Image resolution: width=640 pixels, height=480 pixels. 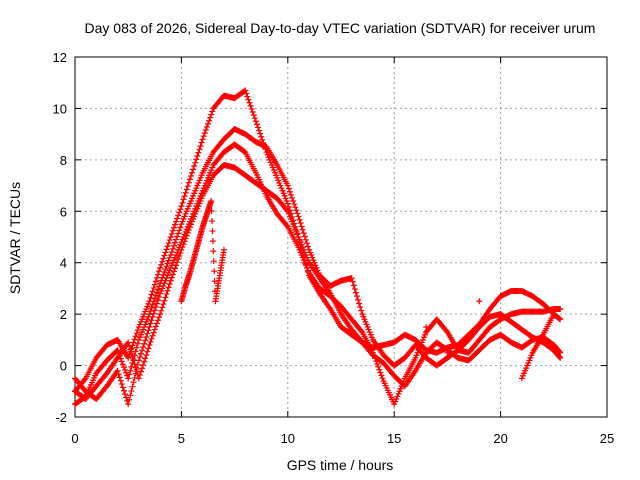 What do you see at coordinates (63, 314) in the screenshot?
I see `y-tick-label: 2` at bounding box center [63, 314].